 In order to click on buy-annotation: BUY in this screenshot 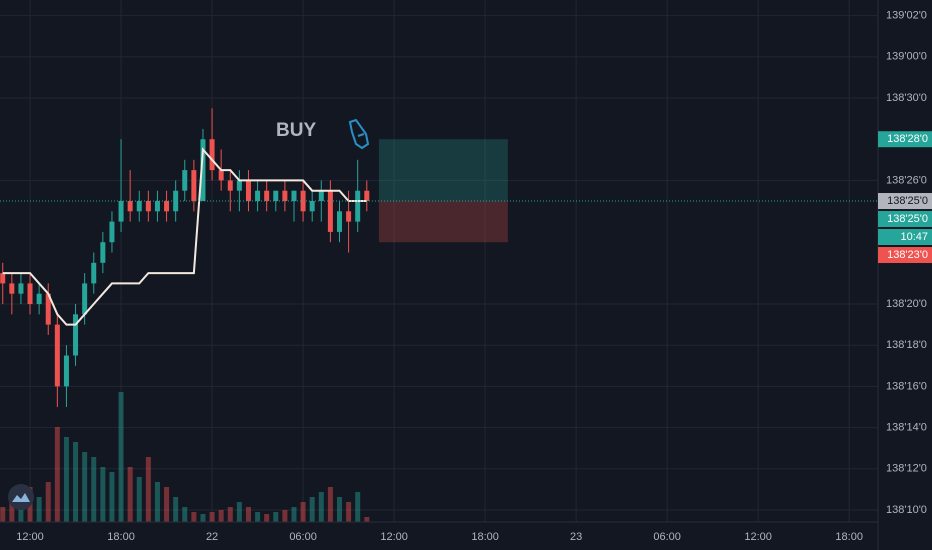, I will do `click(296, 130)`.